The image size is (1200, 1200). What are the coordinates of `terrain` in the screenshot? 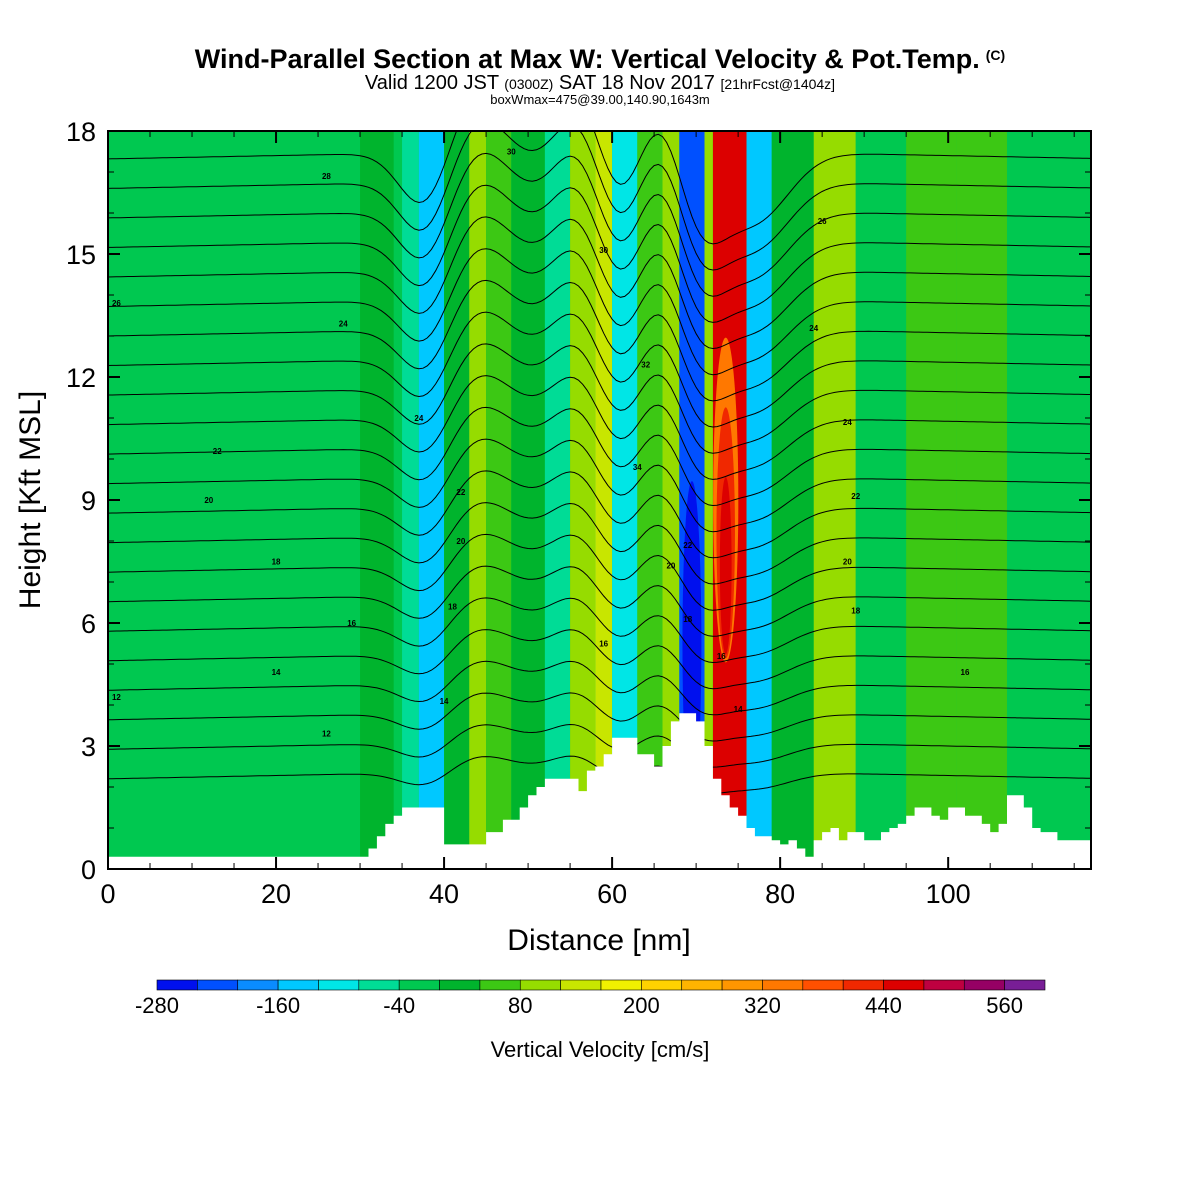 It's located at (599, 791).